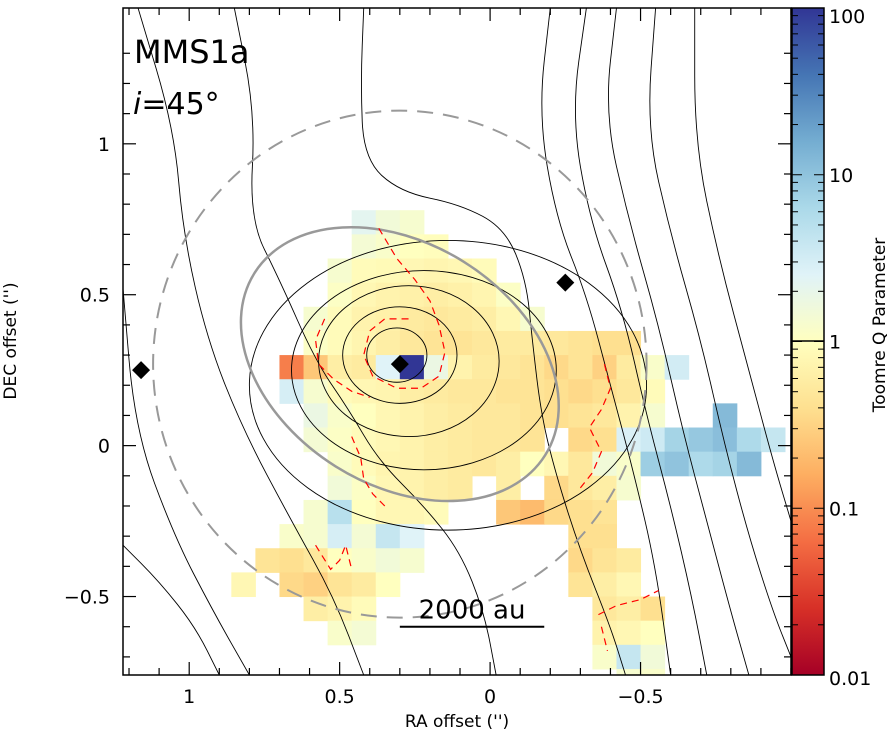 The height and width of the screenshot is (736, 889). I want to click on y-tick-label: 0.5, so click(95, 296).